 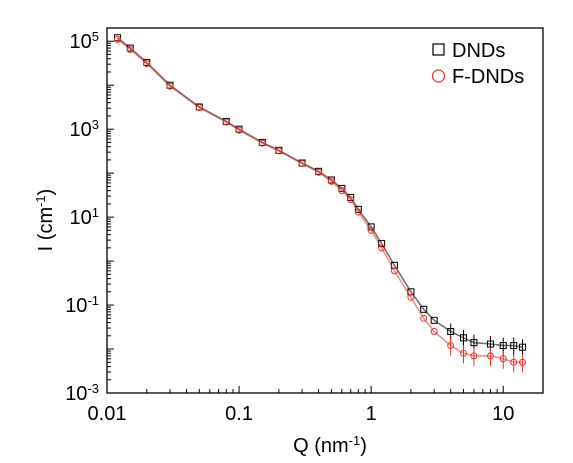 What do you see at coordinates (488, 77) in the screenshot?
I see `legend-label-f-dnds: F-DNDs` at bounding box center [488, 77].